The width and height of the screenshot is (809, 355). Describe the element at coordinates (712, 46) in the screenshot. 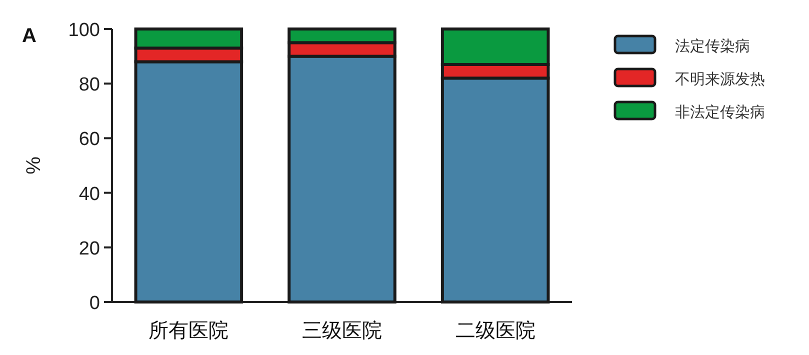

I see `legend-label: 法定传染病` at that location.